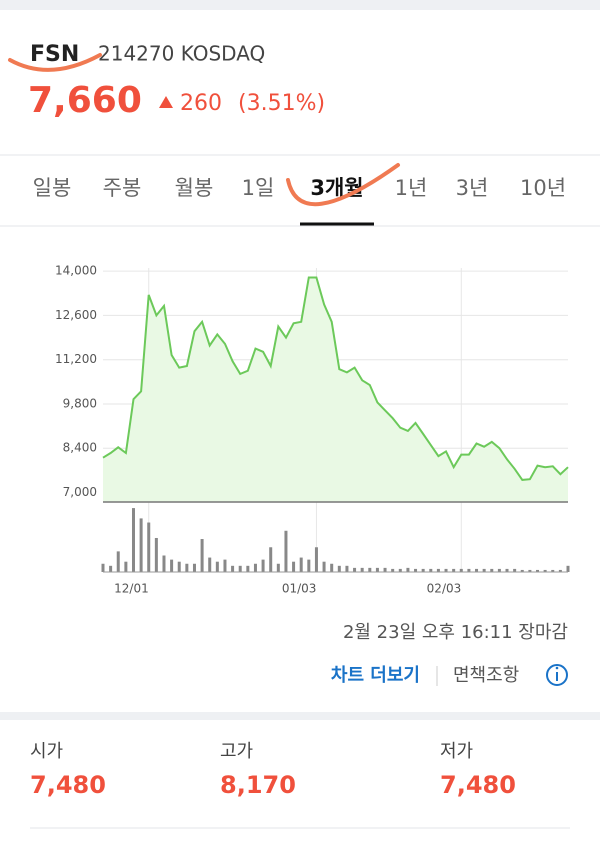  I want to click on ticker: FSN, so click(54, 54).